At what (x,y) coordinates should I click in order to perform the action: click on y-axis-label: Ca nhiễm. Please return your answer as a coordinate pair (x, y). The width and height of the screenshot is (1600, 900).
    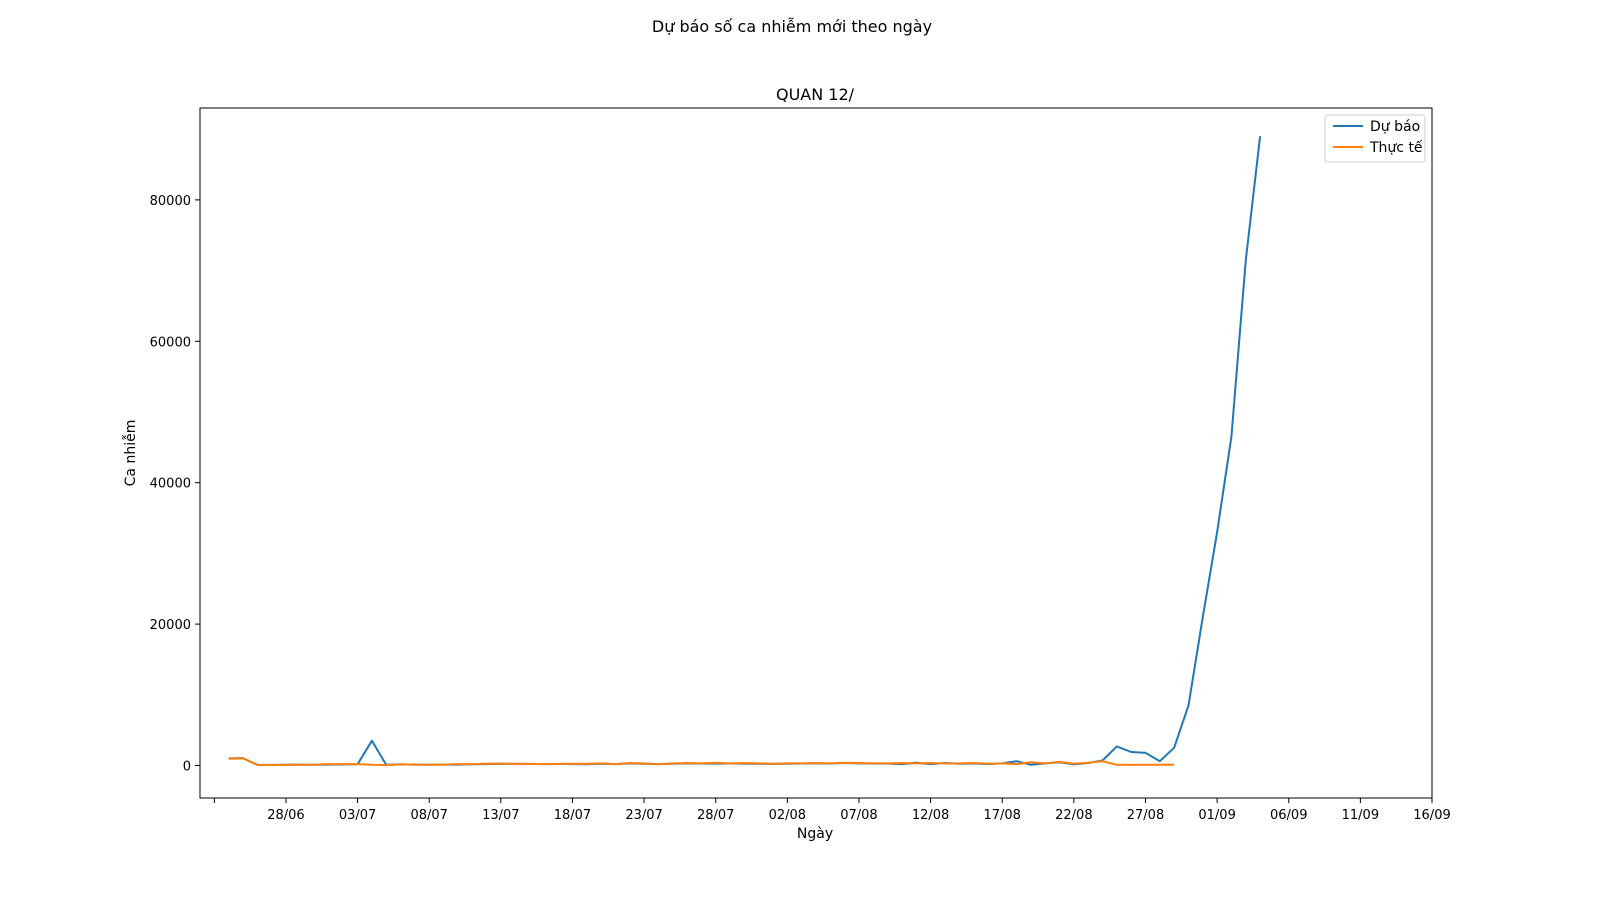
    Looking at the image, I should click on (130, 453).